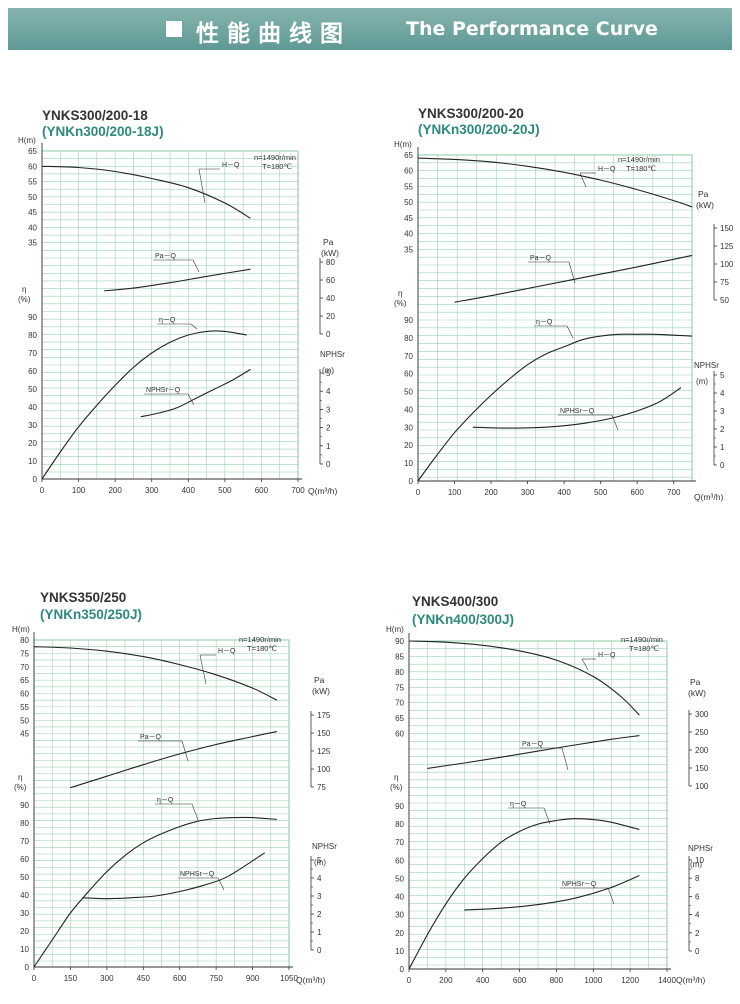 This screenshot has height=1004, width=740. Describe the element at coordinates (273, 34) in the screenshot. I see `title-chinese: 性能曲线图` at that location.